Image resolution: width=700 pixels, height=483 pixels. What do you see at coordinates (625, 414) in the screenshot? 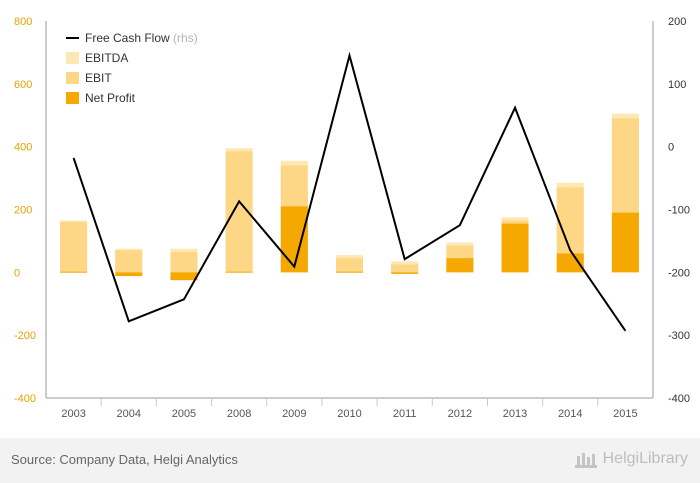
I see `x-tick-label: 2015` at bounding box center [625, 414].